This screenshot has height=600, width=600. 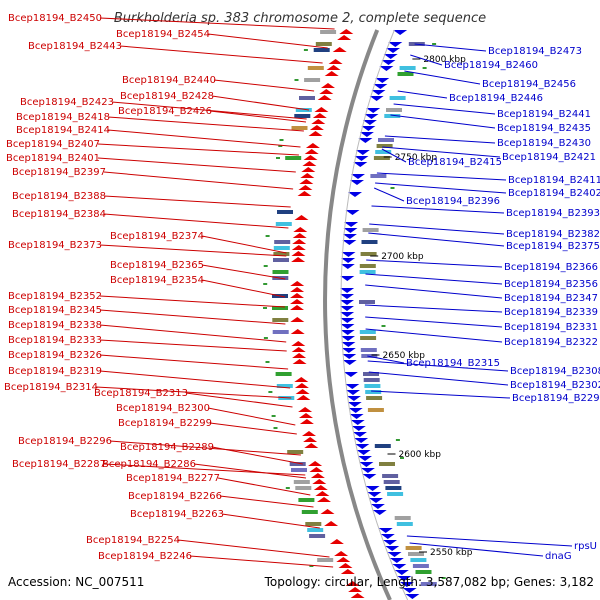 I want to click on right-gene-label: Bcep18194_B2421, so click(x=549, y=157).